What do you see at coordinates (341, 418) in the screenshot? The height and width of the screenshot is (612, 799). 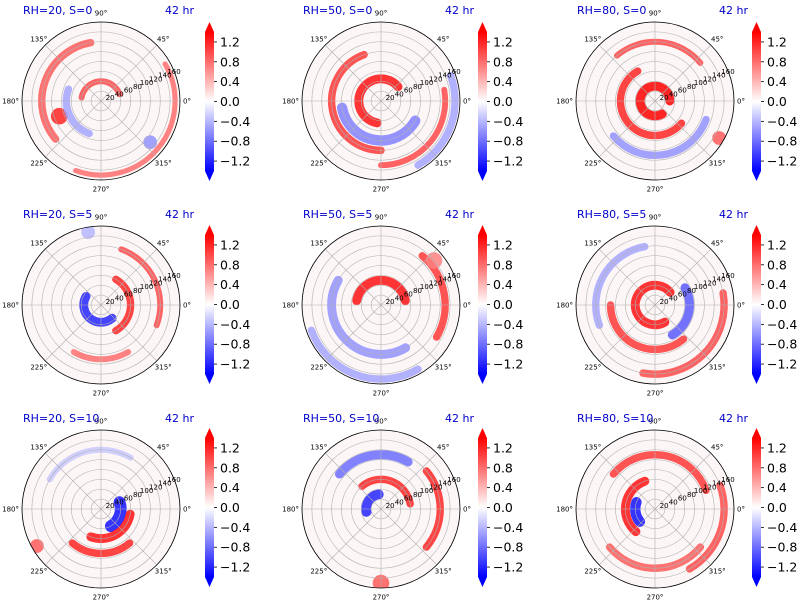 I see `panel-title: RH=50, S=10` at bounding box center [341, 418].